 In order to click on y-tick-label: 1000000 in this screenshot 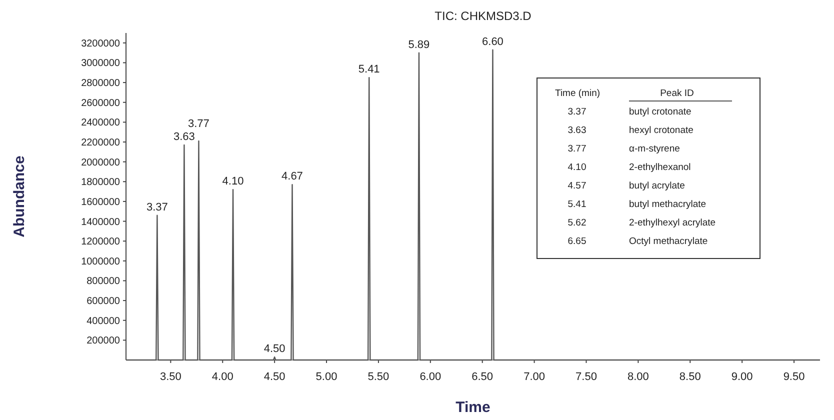, I will do `click(100, 262)`.